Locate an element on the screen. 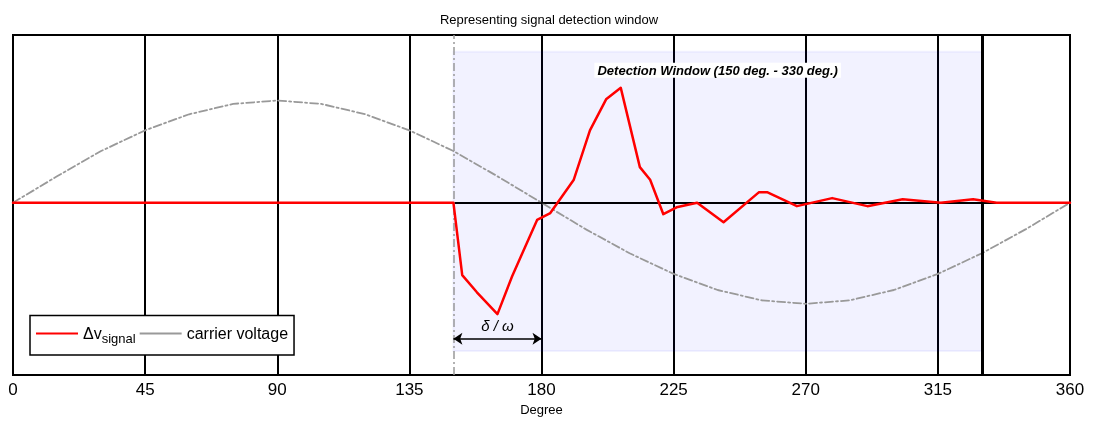 This screenshot has height=421, width=1098. legend-label: carrier voltage is located at coordinates (237, 333).